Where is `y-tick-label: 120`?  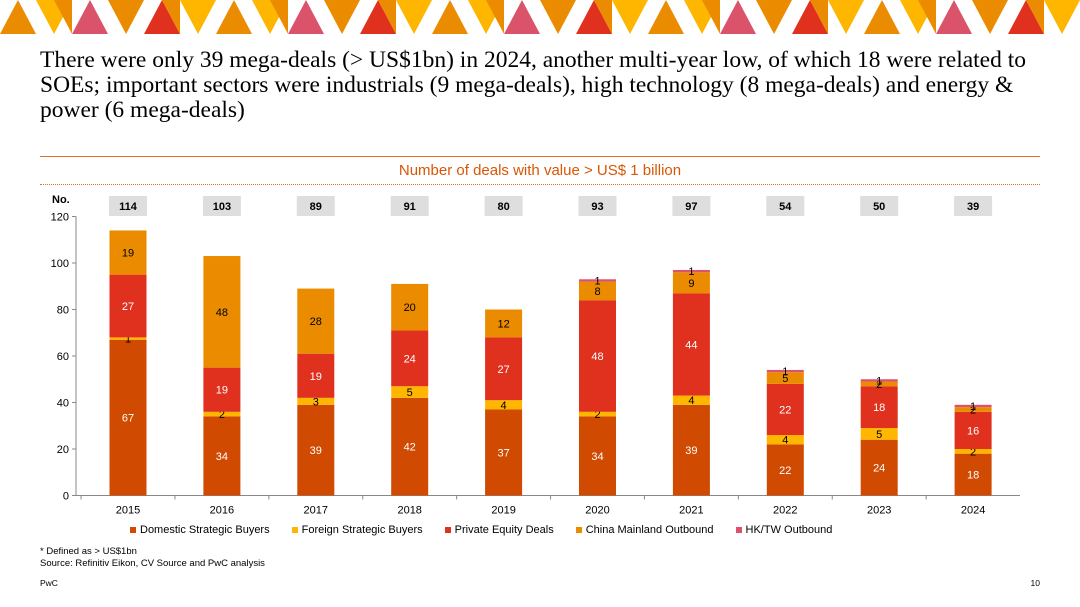
y-tick-label: 120 is located at coordinates (60, 218).